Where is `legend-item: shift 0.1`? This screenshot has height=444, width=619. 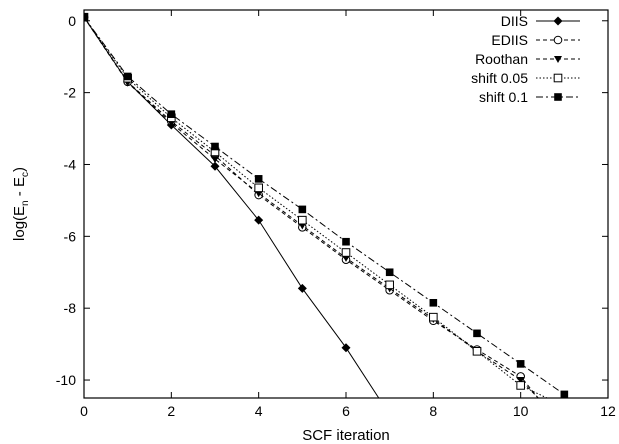 legend-item: shift 0.1 is located at coordinates (529, 97).